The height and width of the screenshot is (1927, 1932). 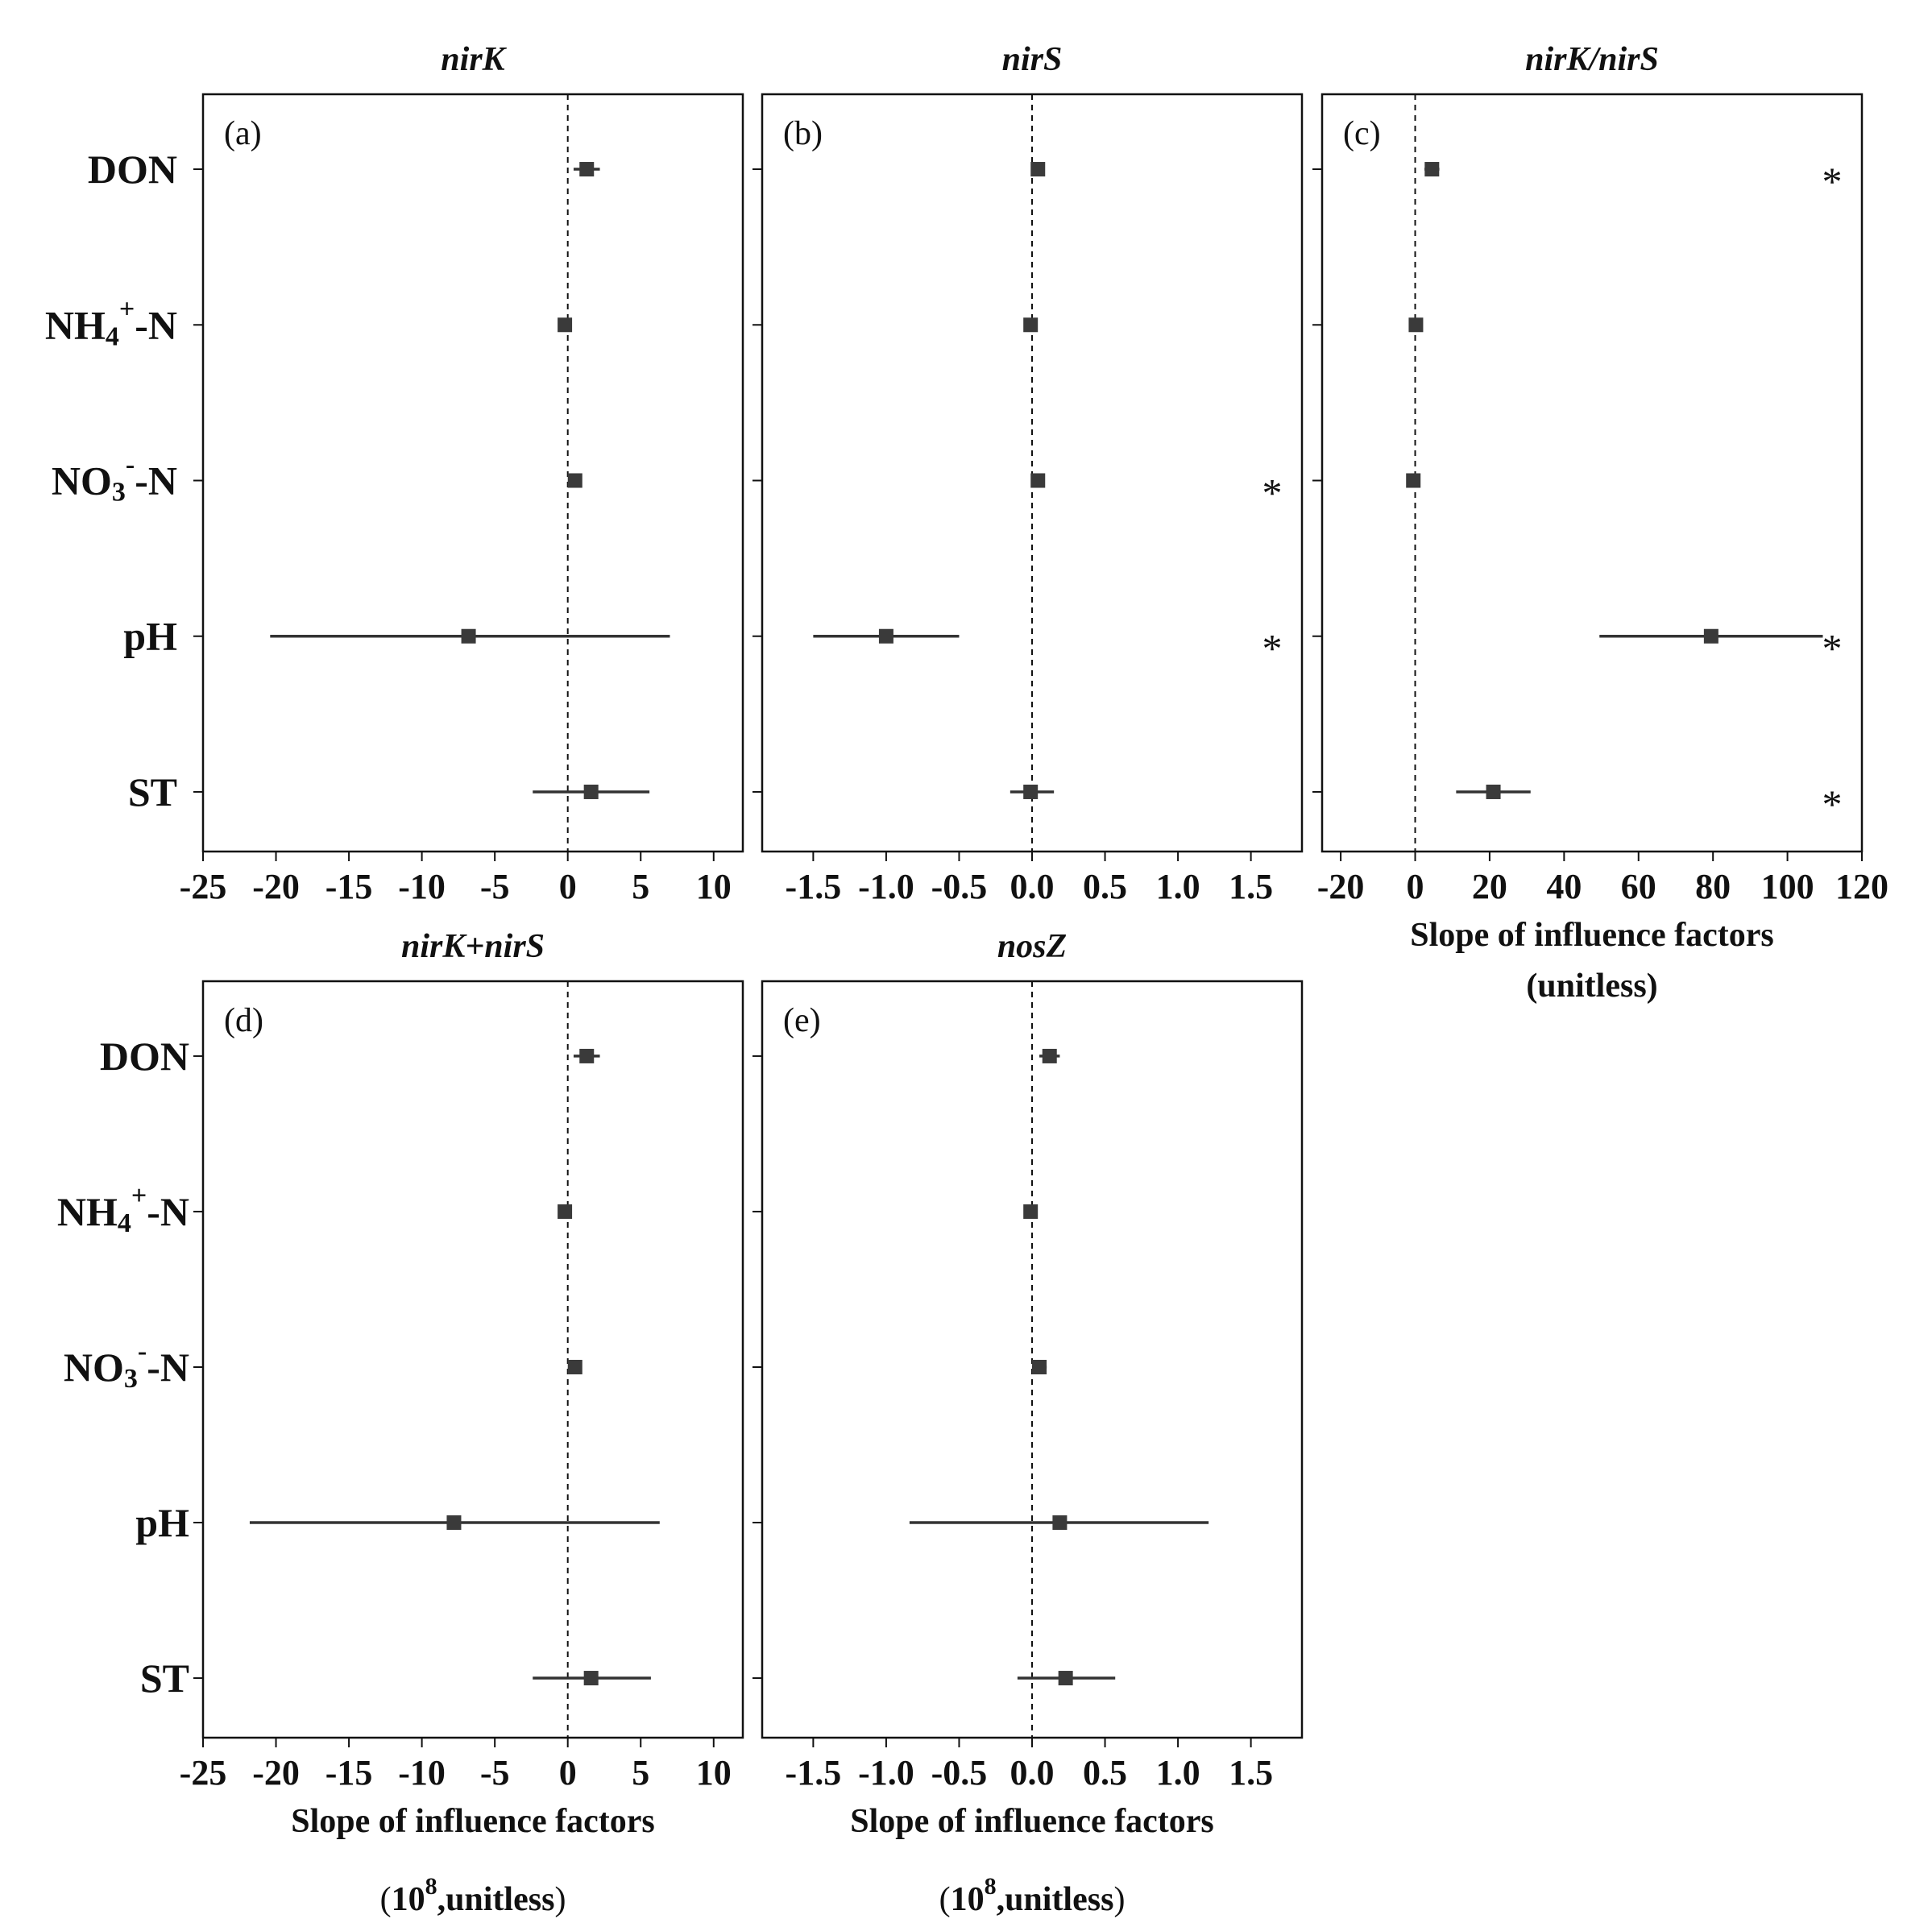 I want to click on panel-title: nirK/nirS, so click(x=1592, y=59).